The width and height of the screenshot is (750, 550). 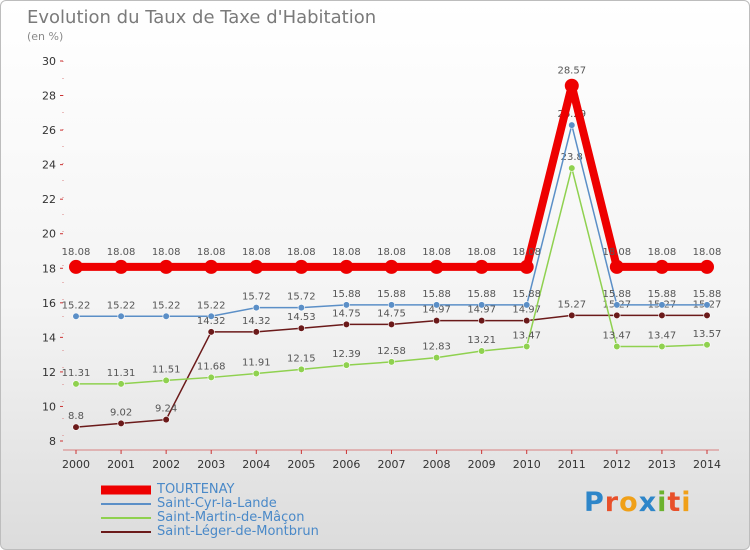 What do you see at coordinates (238, 531) in the screenshot?
I see `legend-label-saint-leger: Saint-Léger-de-Montbrun` at bounding box center [238, 531].